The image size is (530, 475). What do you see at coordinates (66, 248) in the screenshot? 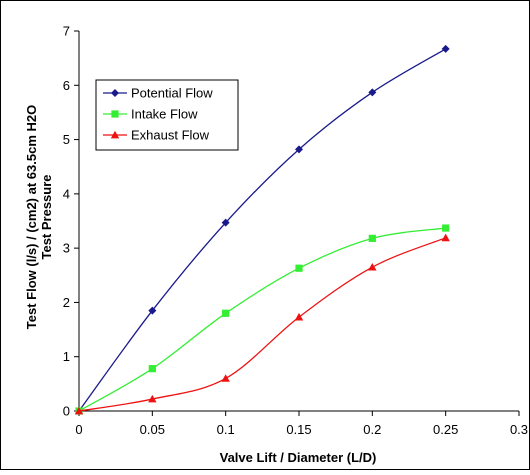
I see `y-tick-label: 3` at bounding box center [66, 248].